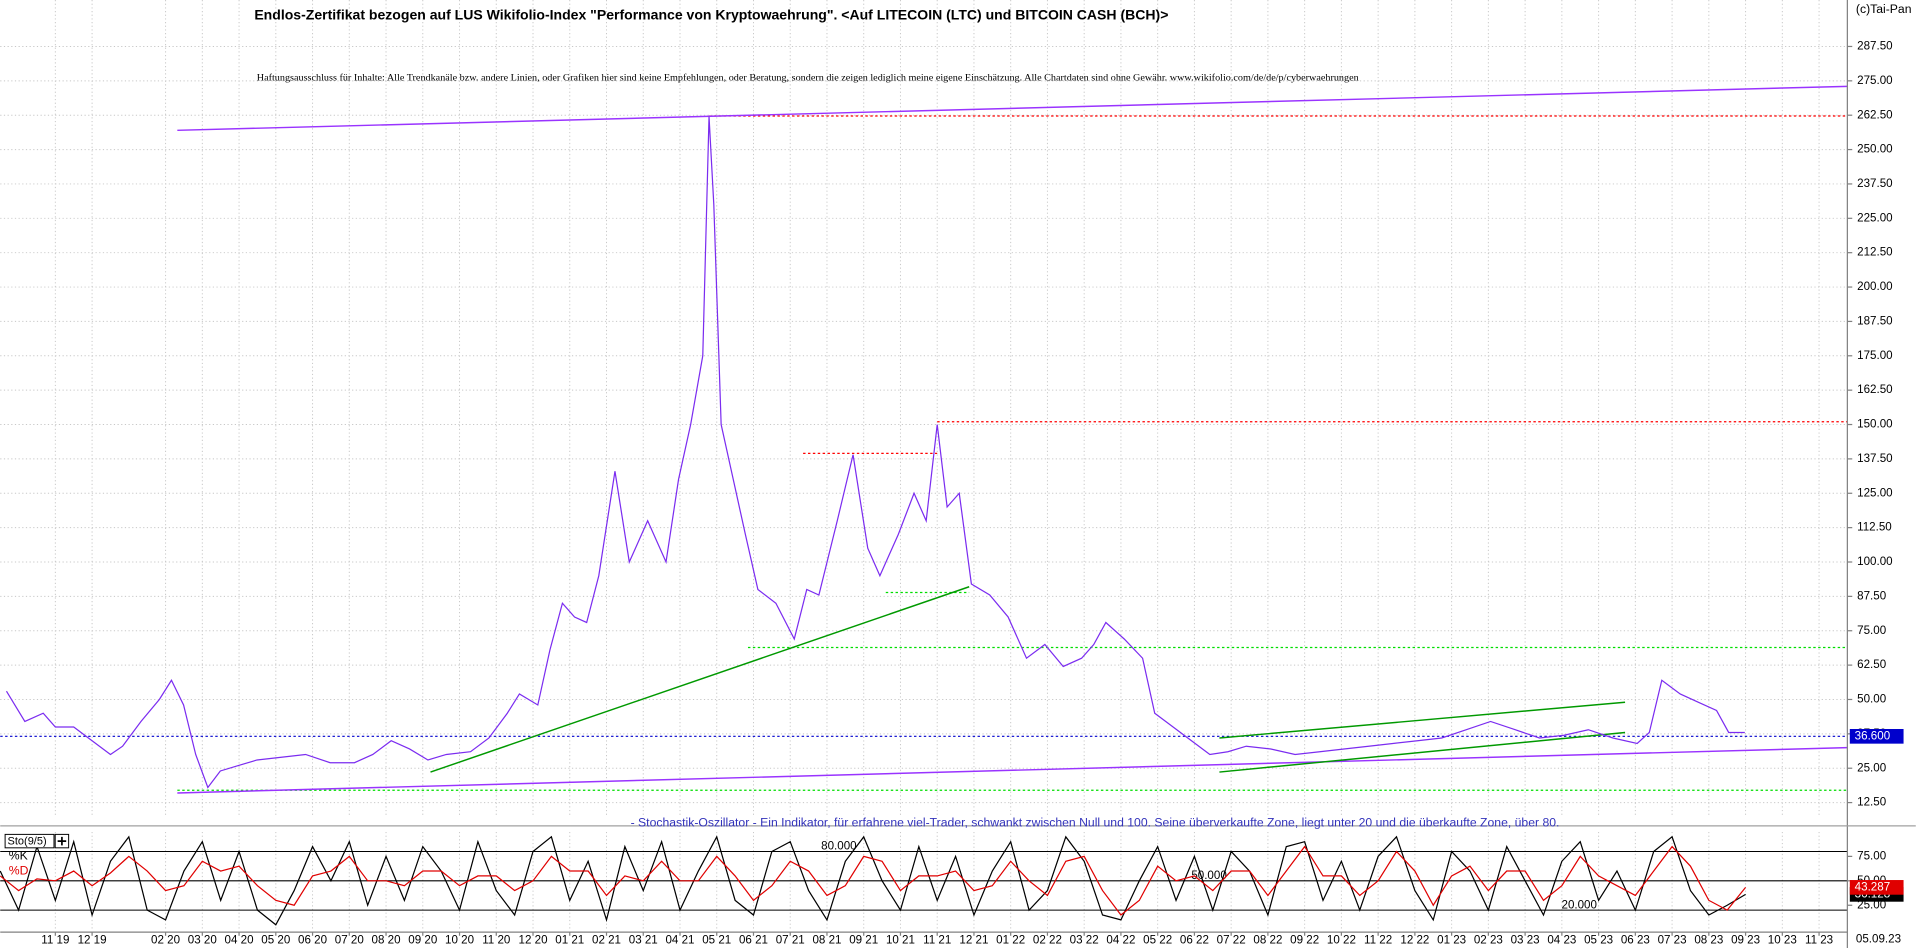  What do you see at coordinates (838, 846) in the screenshot?
I see `level-label: 80.000` at bounding box center [838, 846].